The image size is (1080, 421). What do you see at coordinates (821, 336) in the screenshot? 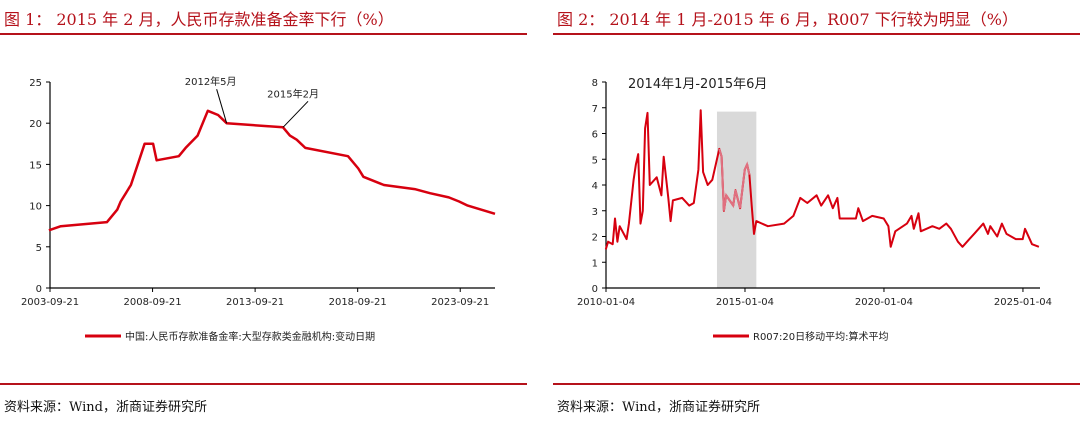
I see `legend-label: R007:20日移动平均:算术平均` at bounding box center [821, 336].